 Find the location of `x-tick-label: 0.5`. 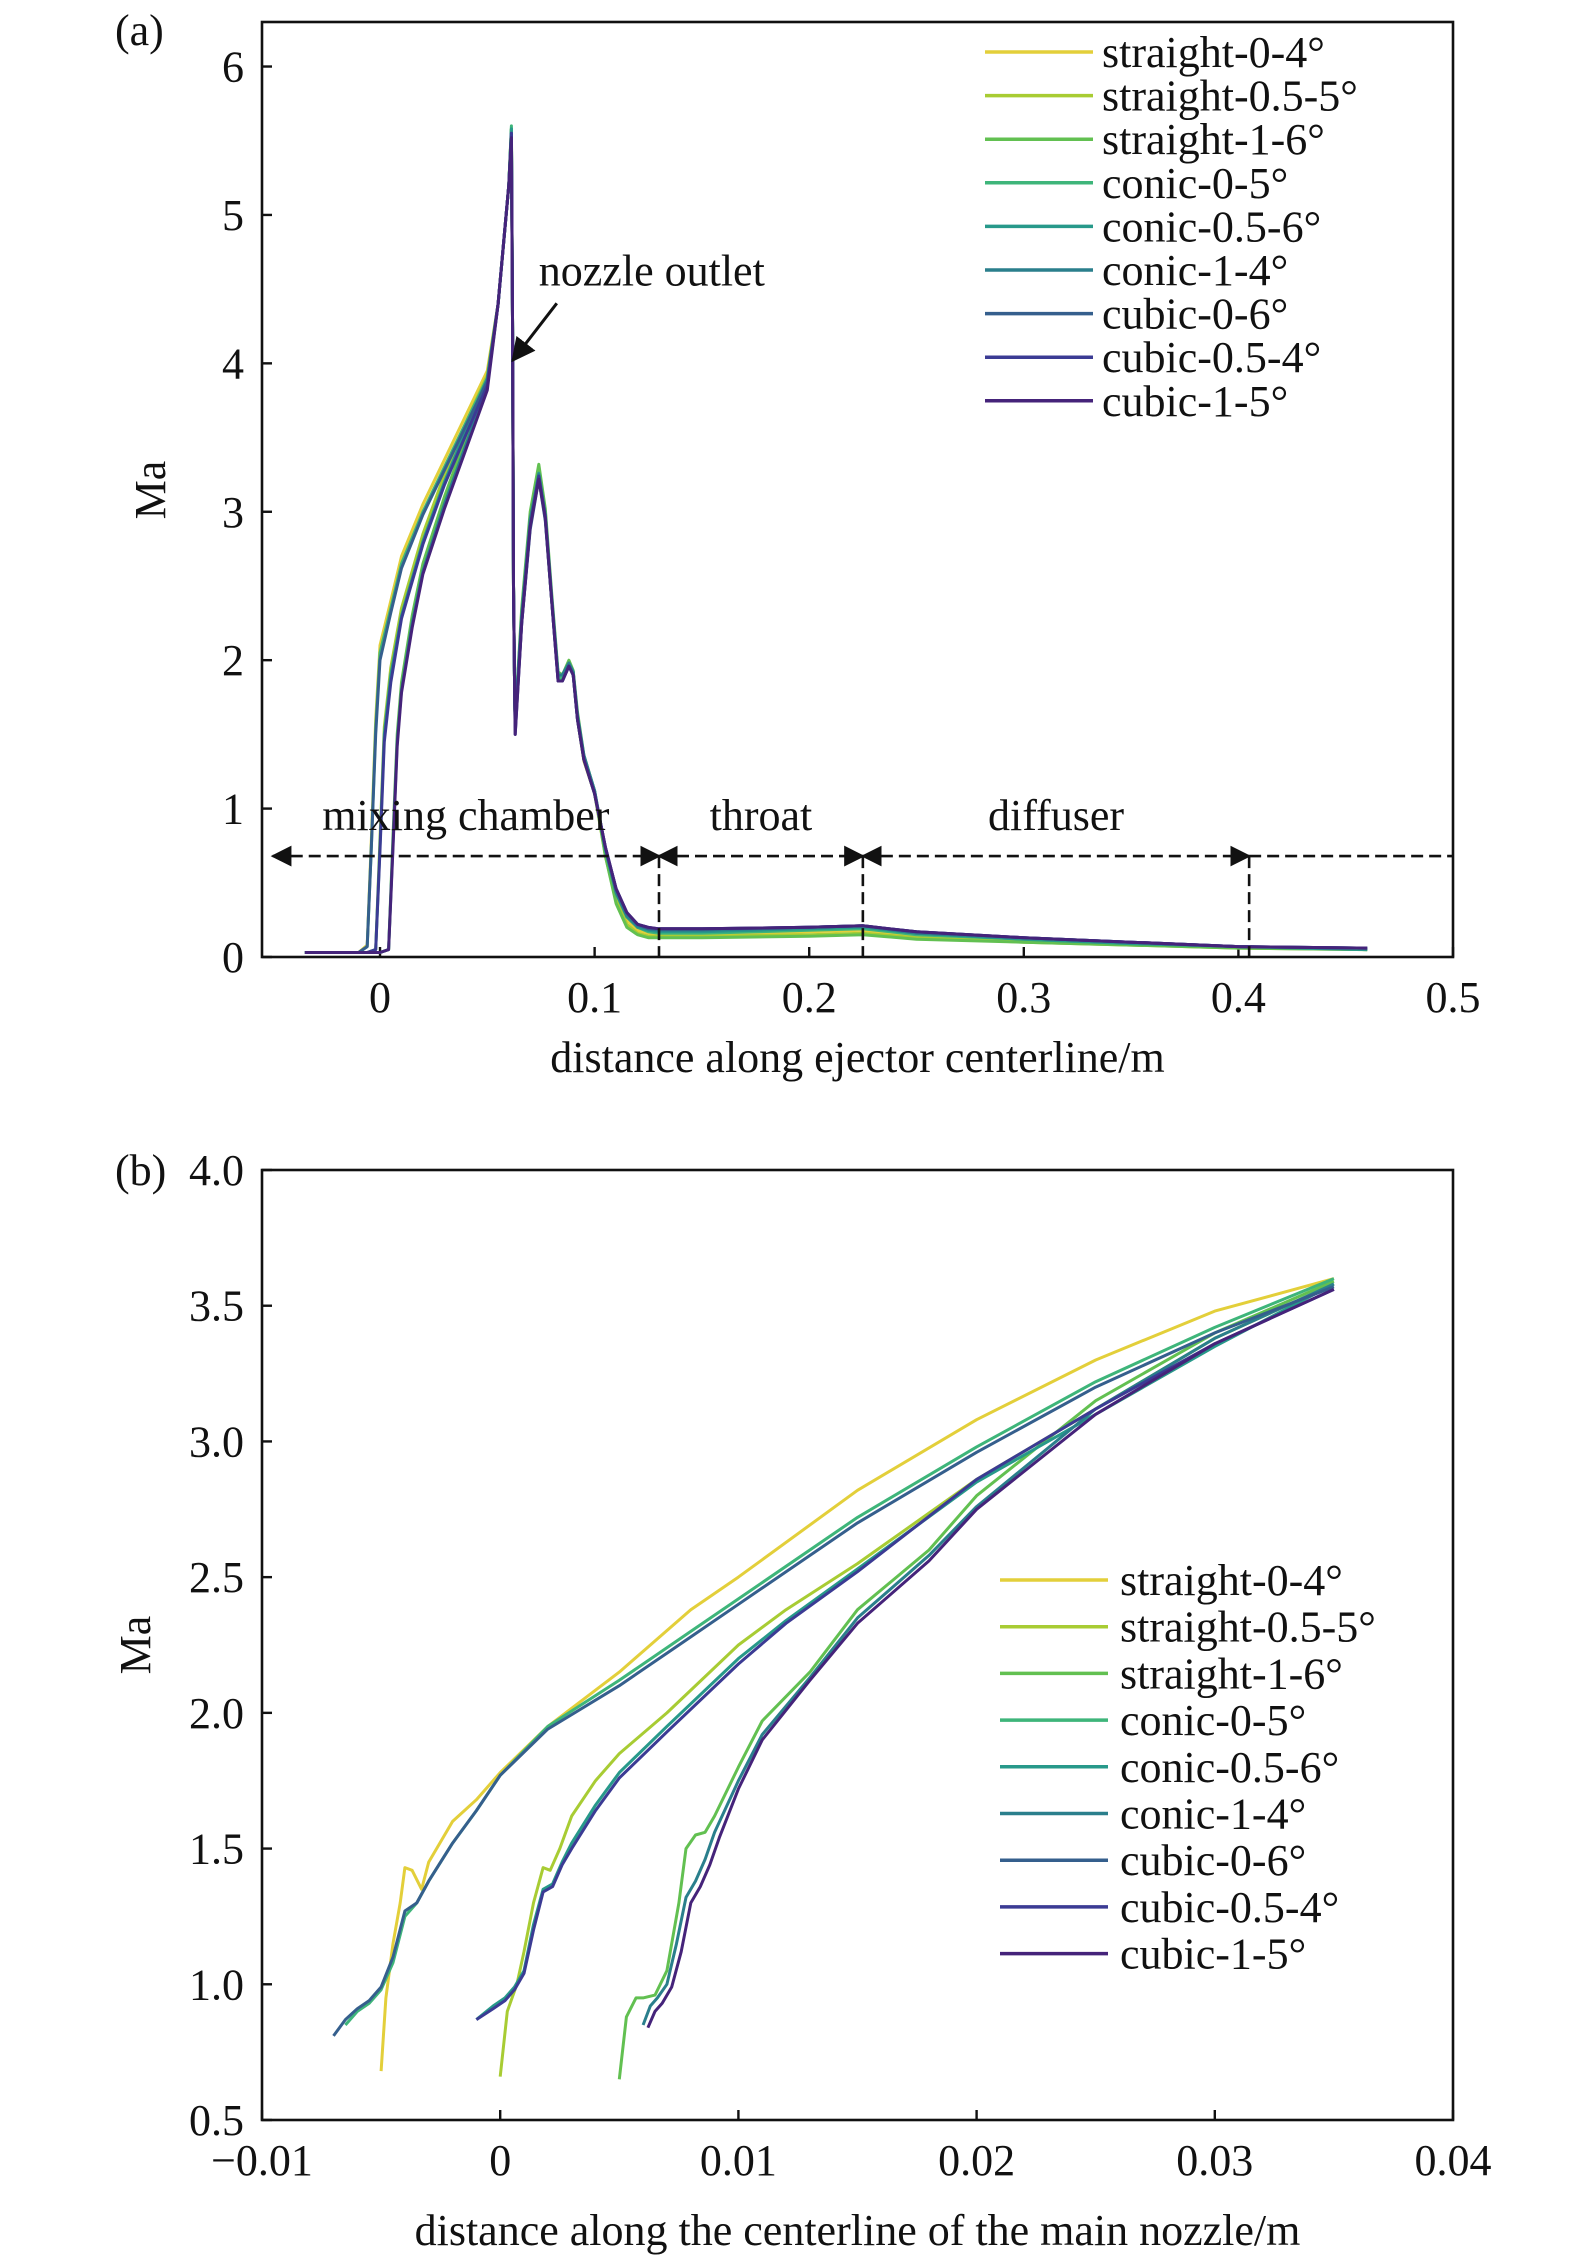

x-tick-label: 0.5 is located at coordinates (1453, 997).